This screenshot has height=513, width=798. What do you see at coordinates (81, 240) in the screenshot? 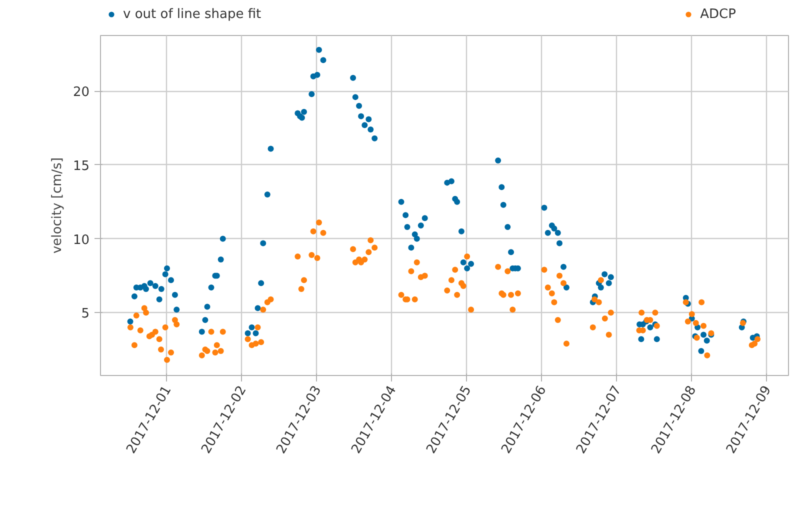
I see `y-tick-label: 10` at bounding box center [81, 240].